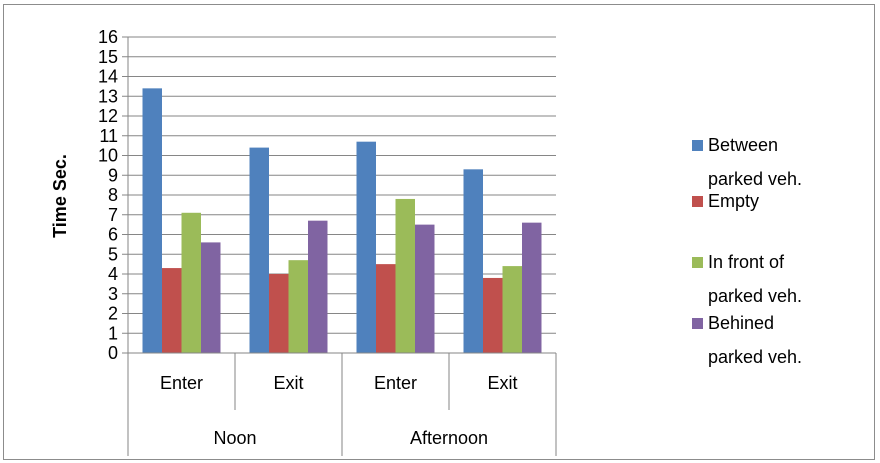 The height and width of the screenshot is (463, 880). What do you see at coordinates (113, 294) in the screenshot?
I see `y-tick-label: 3` at bounding box center [113, 294].